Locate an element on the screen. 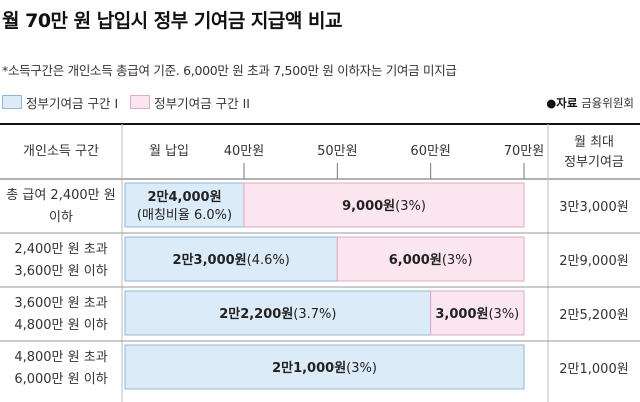 Image resolution: width=640 pixels, height=402 pixels. bar-amount-label: 3,000원 is located at coordinates (461, 314).